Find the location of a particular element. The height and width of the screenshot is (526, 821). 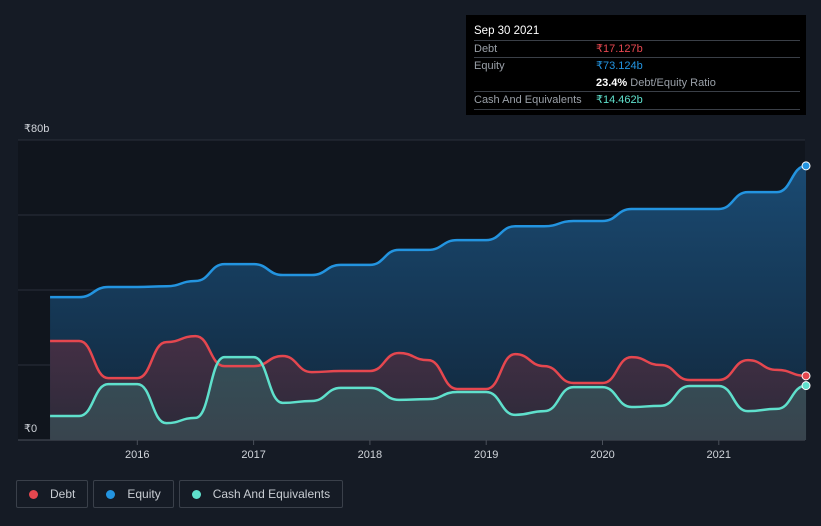

cash-value: ₹14.462b is located at coordinates (619, 100).